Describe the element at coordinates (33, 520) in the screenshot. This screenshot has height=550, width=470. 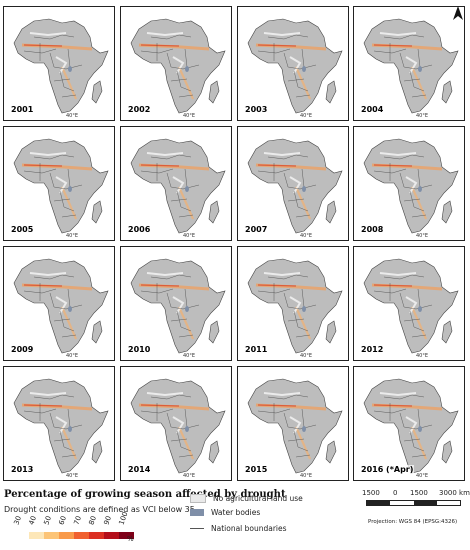
I see `ramp-tick-label: 40` at that location.